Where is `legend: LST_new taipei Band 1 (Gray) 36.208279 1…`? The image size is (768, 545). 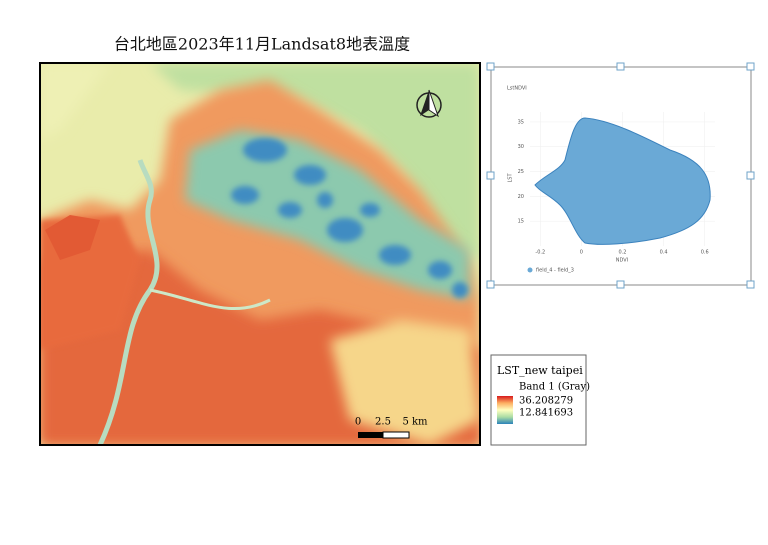 legend: LST_new taipei Band 1 (Gray) 36.208279 1… is located at coordinates (540, 400).